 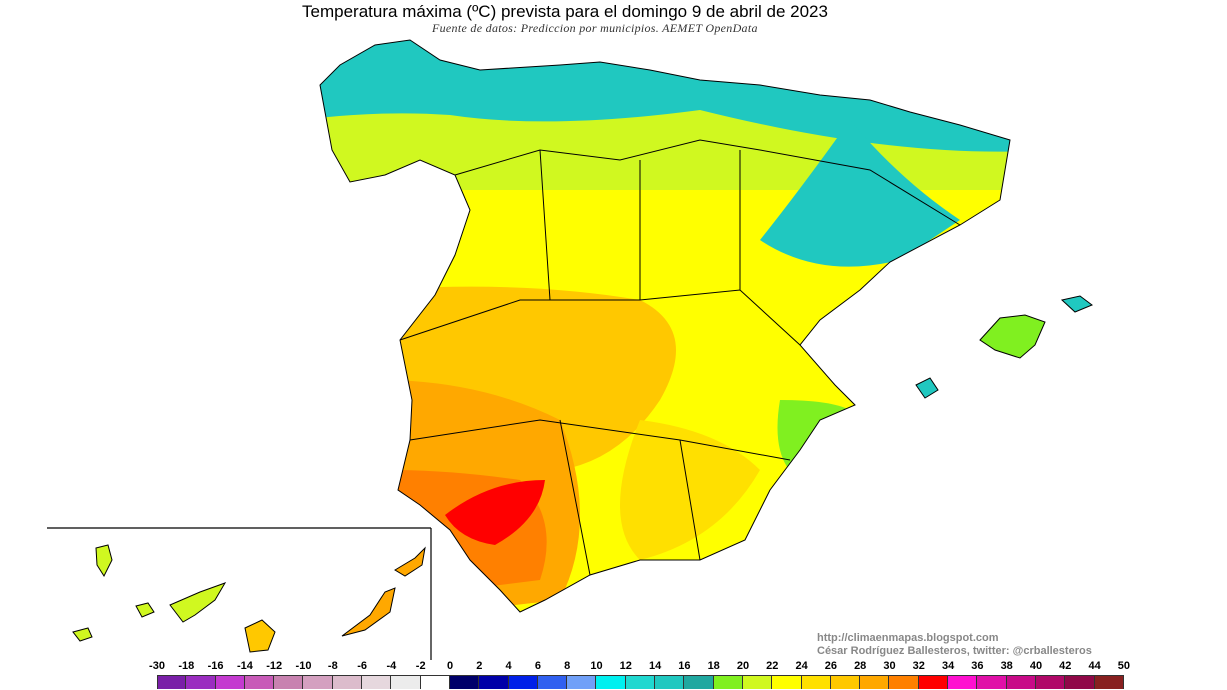 I want to click on colorbar-label: -8, so click(x=332, y=666).